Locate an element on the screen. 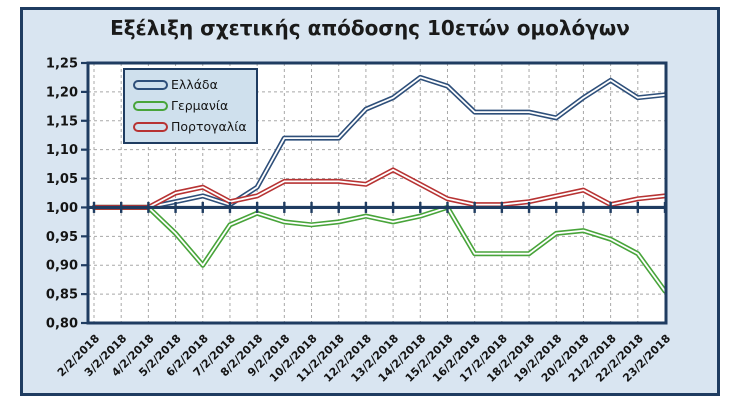 Image resolution: width=734 pixels, height=414 pixels. series-portugal-line-core is located at coordinates (379, 189).